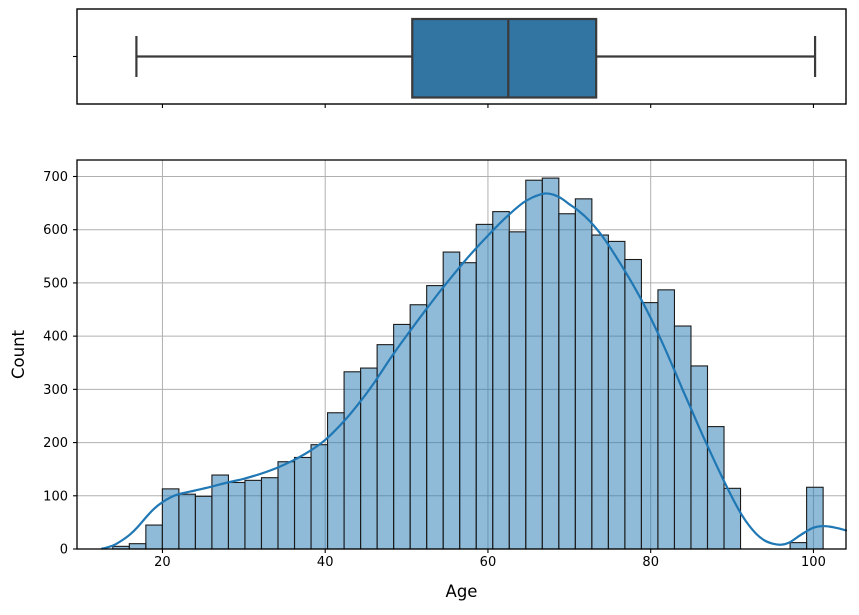  I want to click on x-tick-label: 100, so click(813, 562).